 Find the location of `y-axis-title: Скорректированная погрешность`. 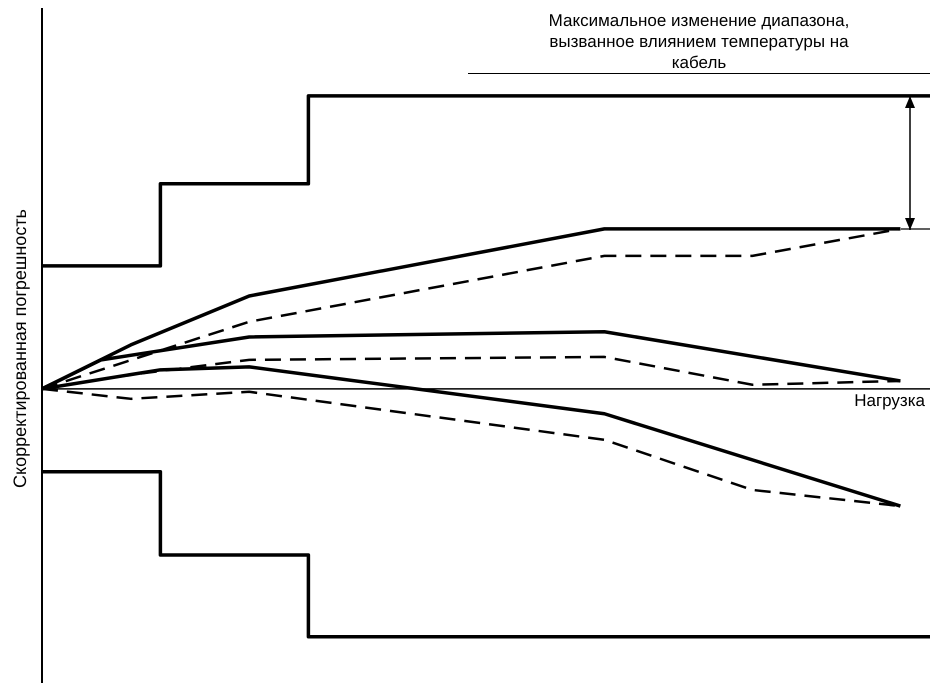

y-axis-title: Скорректированная погрешность is located at coordinates (20, 348).